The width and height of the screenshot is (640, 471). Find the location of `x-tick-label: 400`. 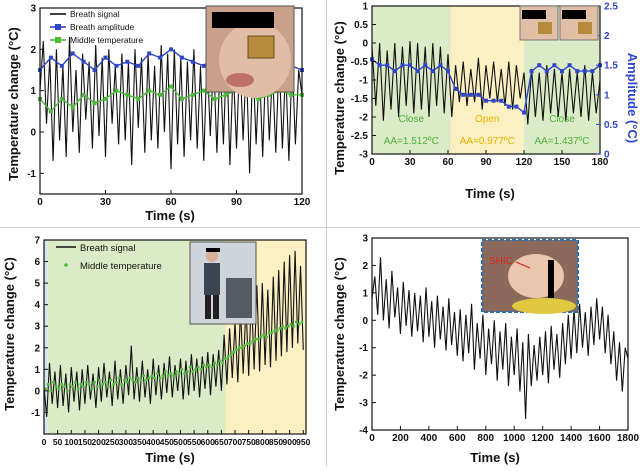

x-tick-label: 400 is located at coordinates (153, 442).